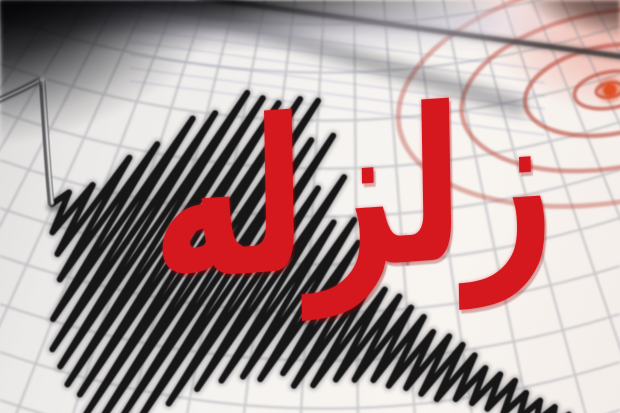 The width and height of the screenshot is (620, 413). I want to click on seismograph-pen-icon, so click(34, 143).